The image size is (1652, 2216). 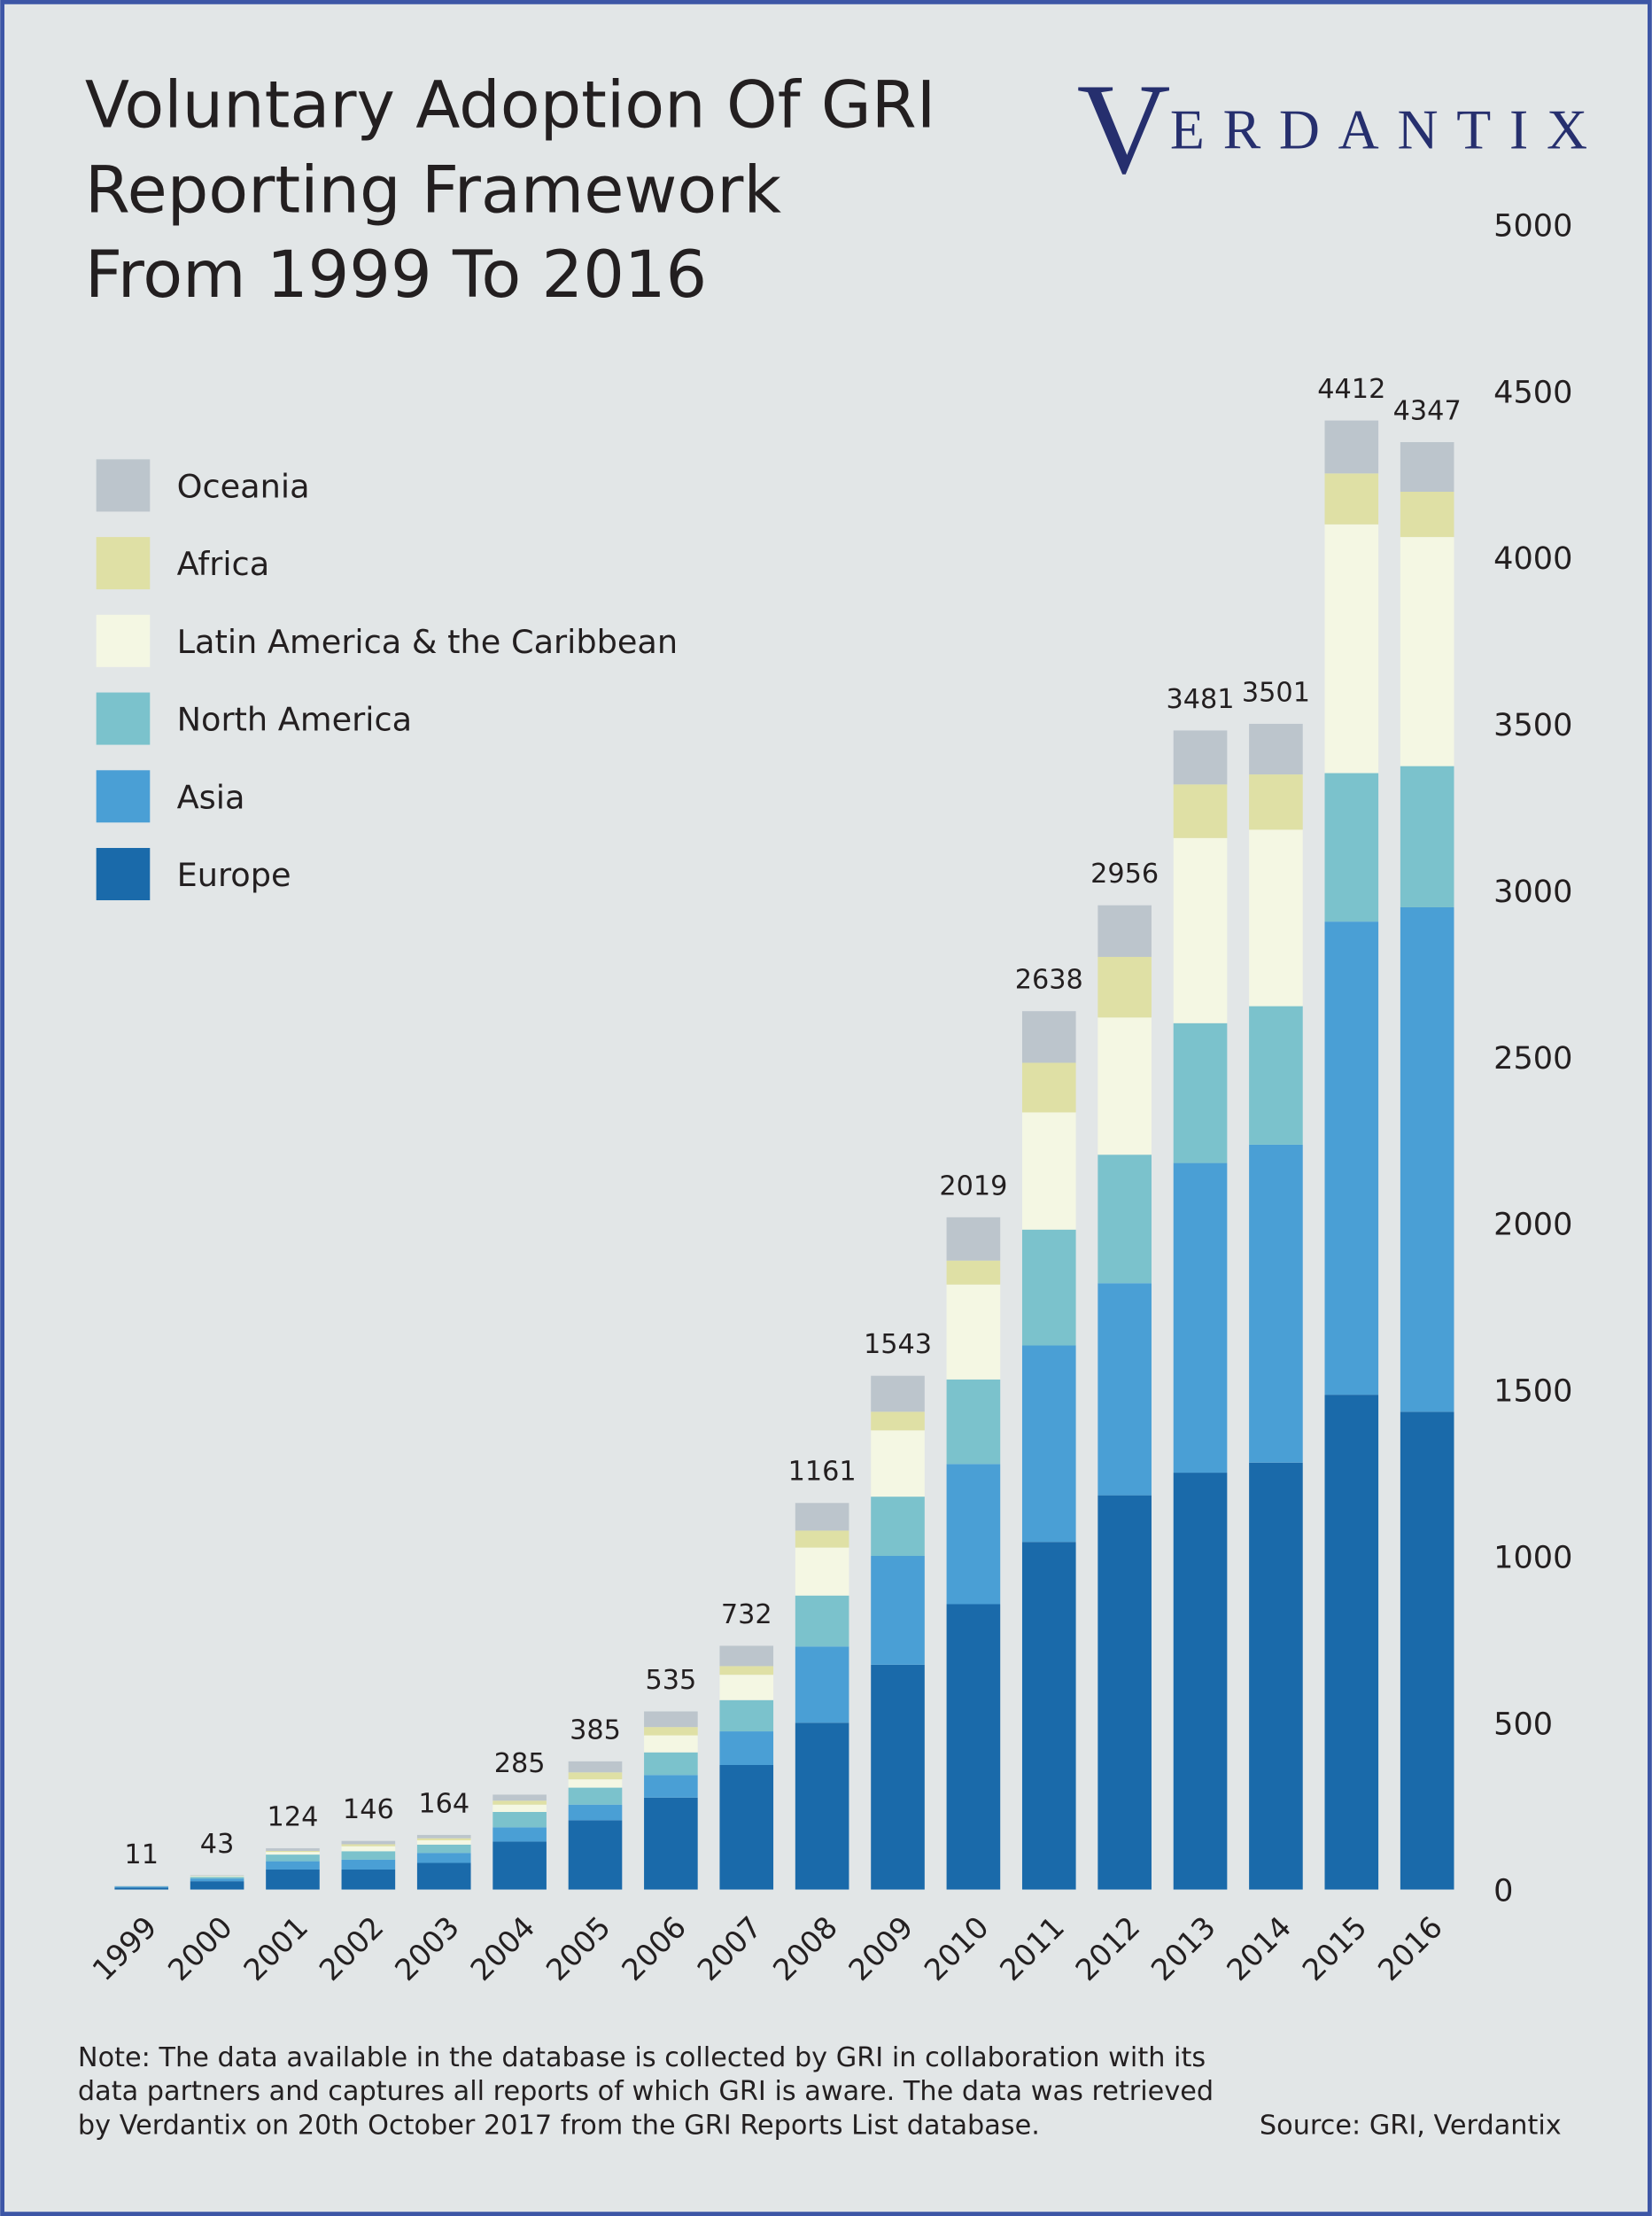 What do you see at coordinates (1427, 410) in the screenshot?
I see `total-label: 4347` at bounding box center [1427, 410].